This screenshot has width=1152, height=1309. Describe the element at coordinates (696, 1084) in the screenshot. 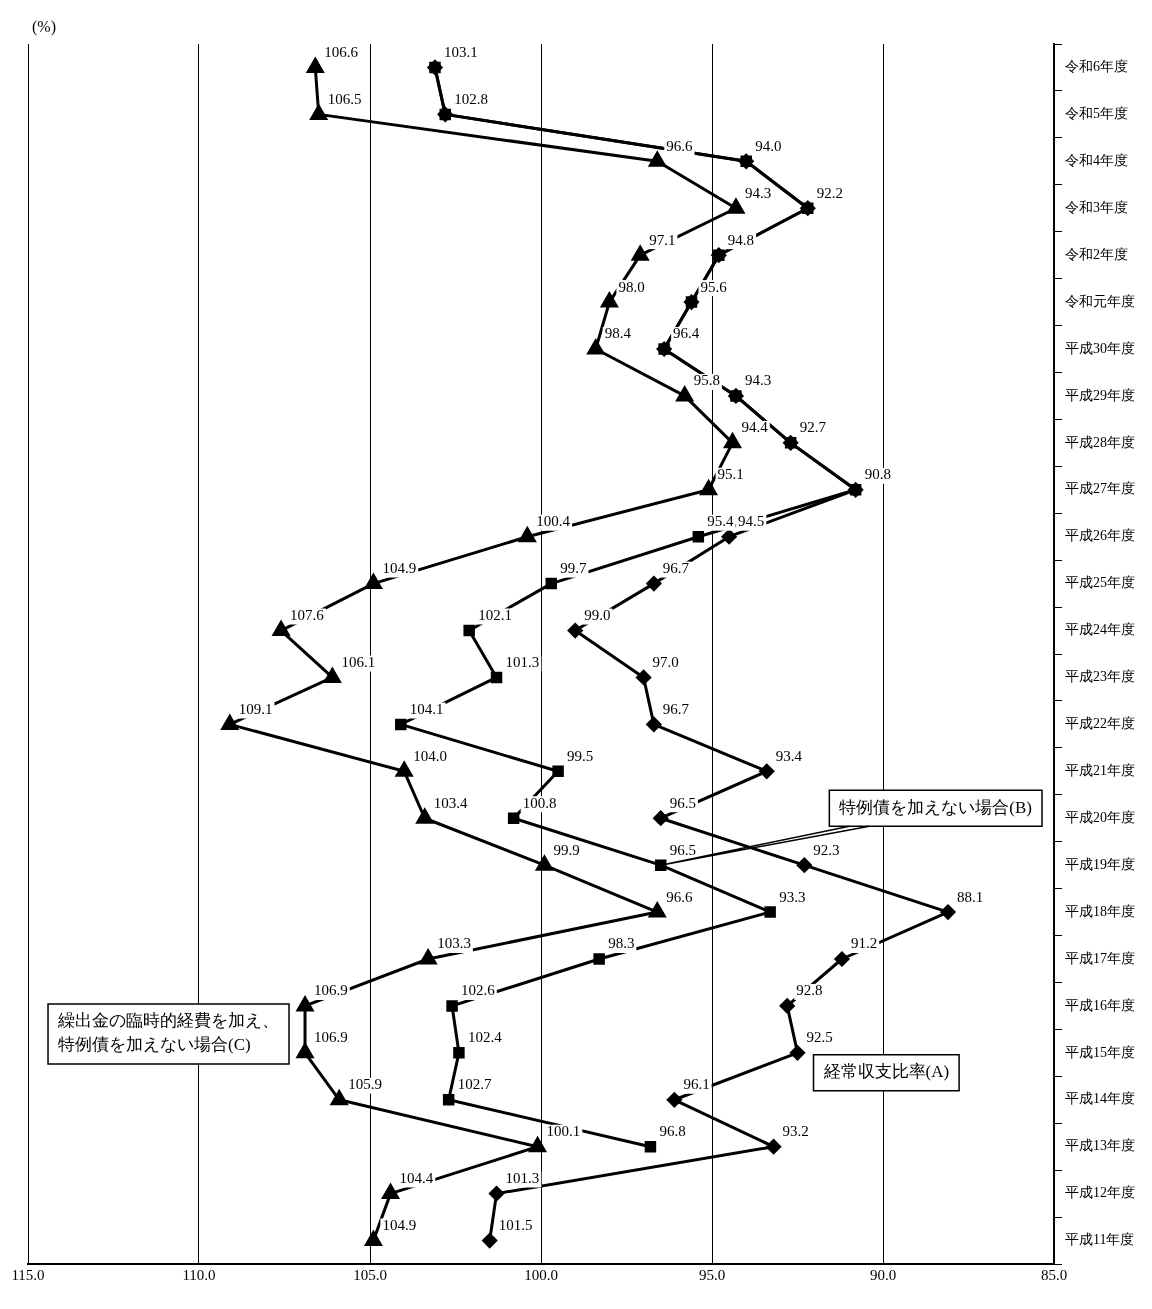

I see `data-label: 96.1` at that location.